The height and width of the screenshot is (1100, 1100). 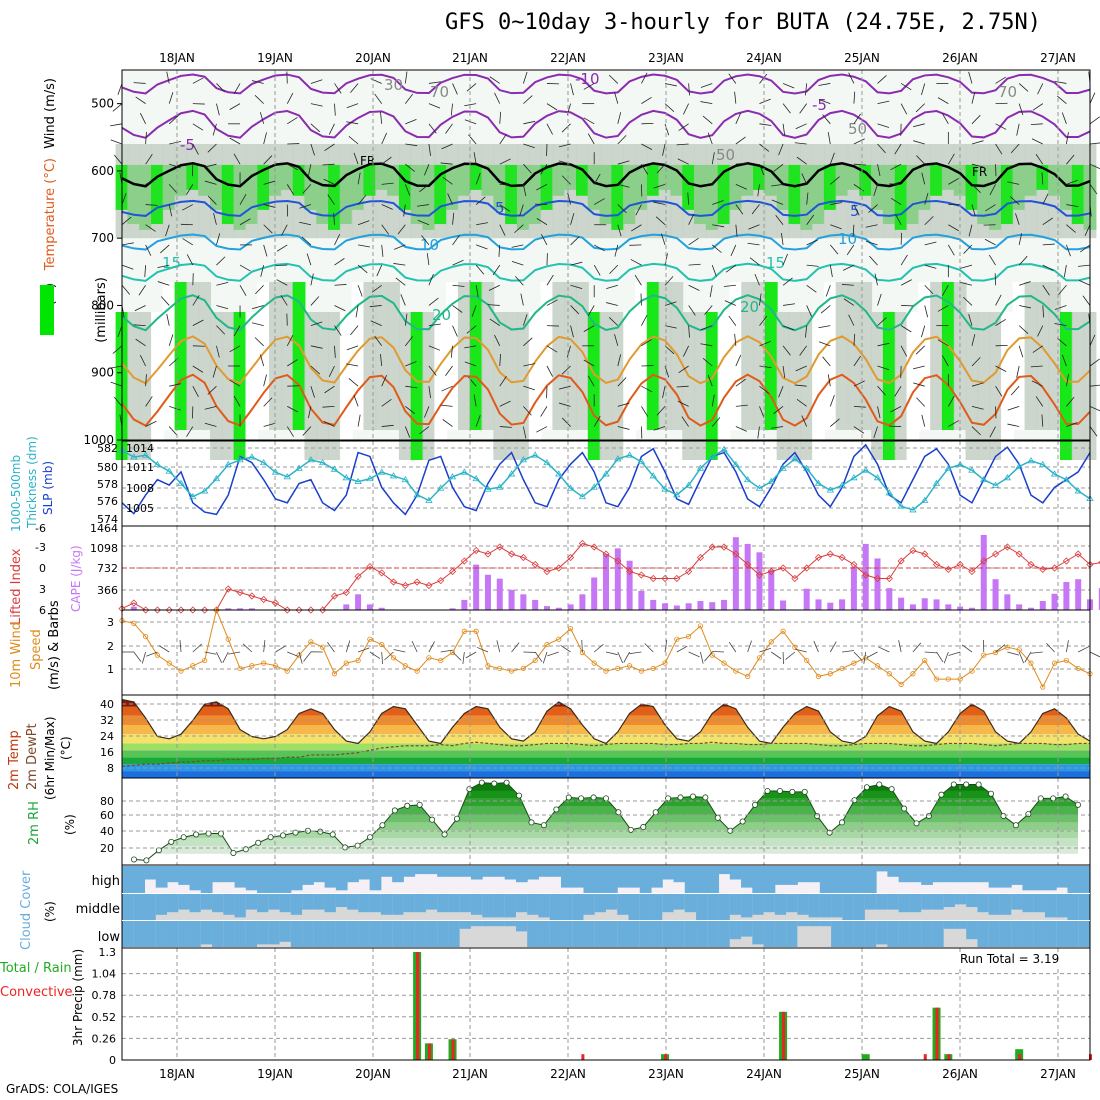 What do you see at coordinates (275, 1074) in the screenshot?
I see `bottom-date-label: 19JAN` at bounding box center [275, 1074].